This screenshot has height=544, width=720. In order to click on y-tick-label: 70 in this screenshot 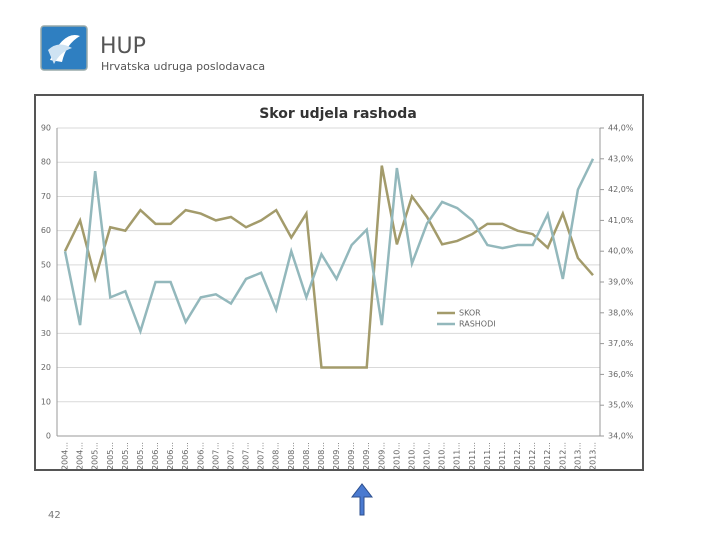, I will do `click(46, 196)`.